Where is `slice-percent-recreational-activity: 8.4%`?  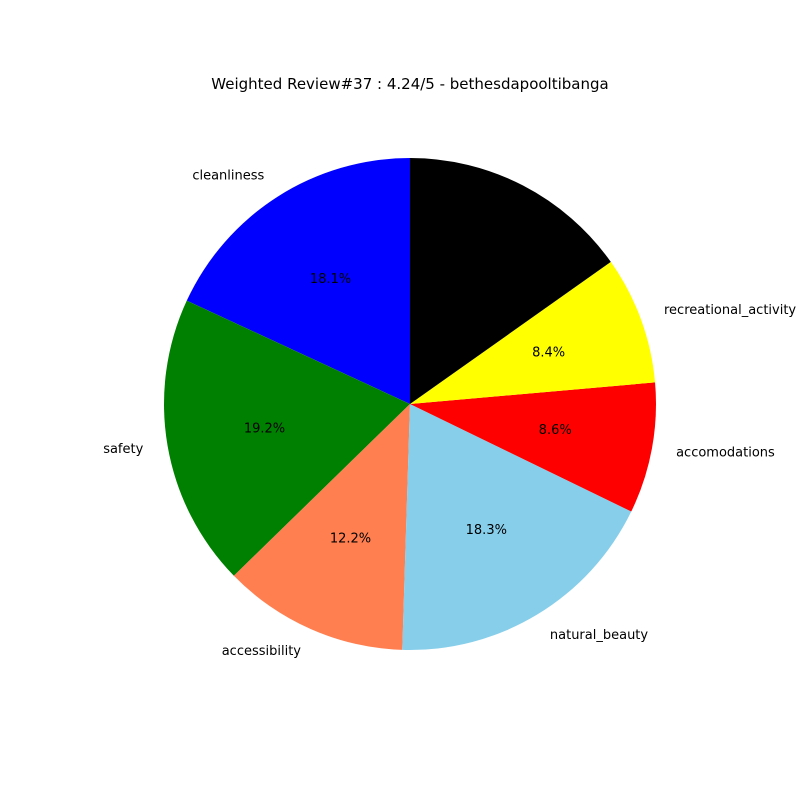
slice-percent-recreational-activity: 8.4% is located at coordinates (548, 353).